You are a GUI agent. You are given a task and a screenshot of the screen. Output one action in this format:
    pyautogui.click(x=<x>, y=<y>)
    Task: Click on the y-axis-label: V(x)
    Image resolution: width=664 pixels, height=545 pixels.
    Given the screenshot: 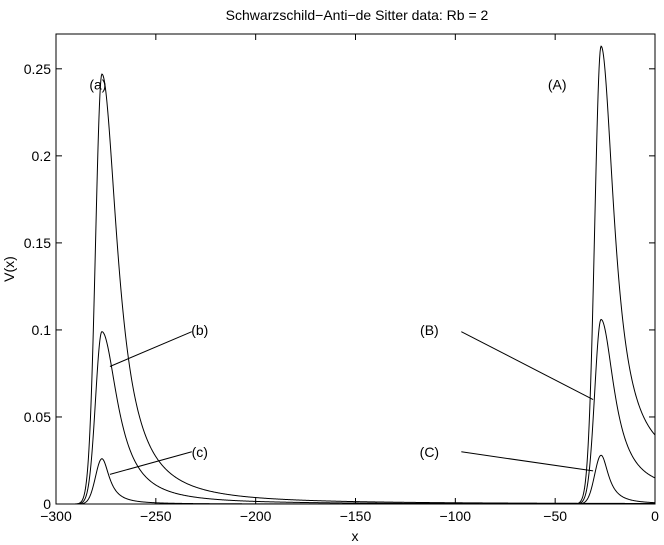 What is the action you would take?
    pyautogui.click(x=9, y=269)
    